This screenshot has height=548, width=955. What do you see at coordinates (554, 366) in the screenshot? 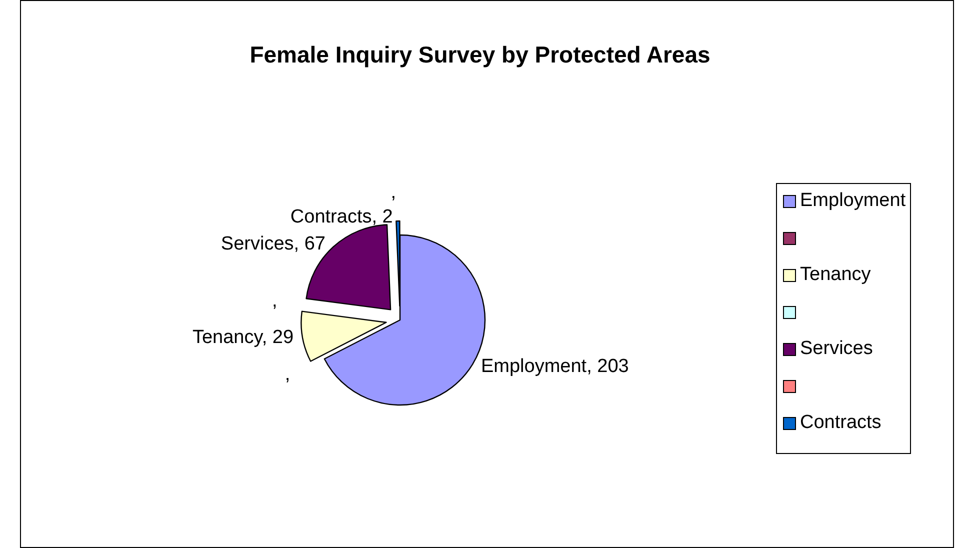
I see `data-label: Employment, 203` at bounding box center [554, 366].